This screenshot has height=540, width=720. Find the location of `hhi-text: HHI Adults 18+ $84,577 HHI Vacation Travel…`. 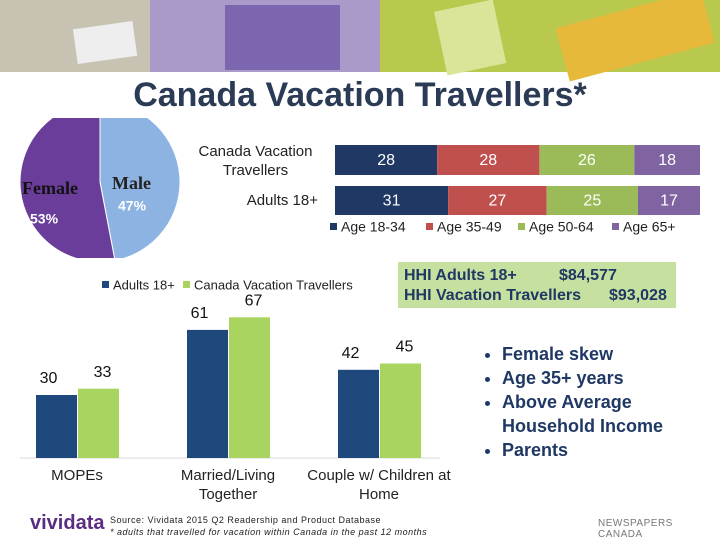

hhi-text: HHI Adults 18+ $84,577 HHI Vacation Travel… is located at coordinates (535, 286).